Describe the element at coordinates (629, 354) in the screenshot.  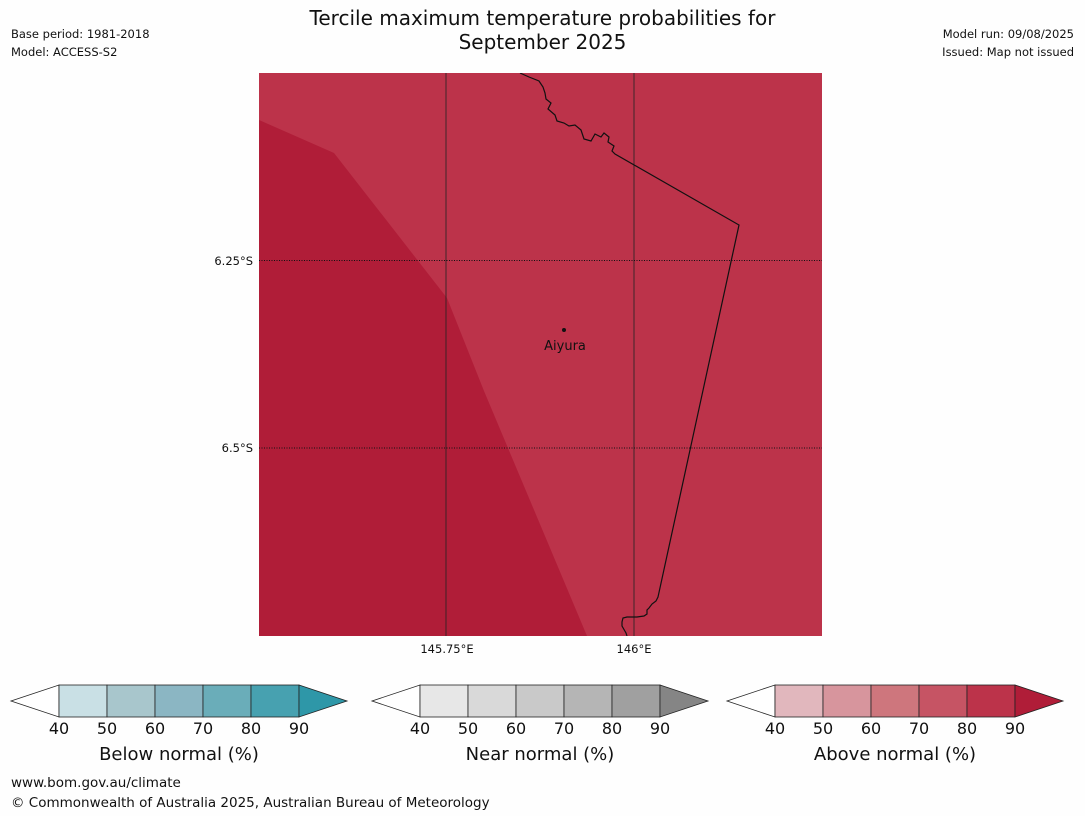
I see `province-boundary` at that location.